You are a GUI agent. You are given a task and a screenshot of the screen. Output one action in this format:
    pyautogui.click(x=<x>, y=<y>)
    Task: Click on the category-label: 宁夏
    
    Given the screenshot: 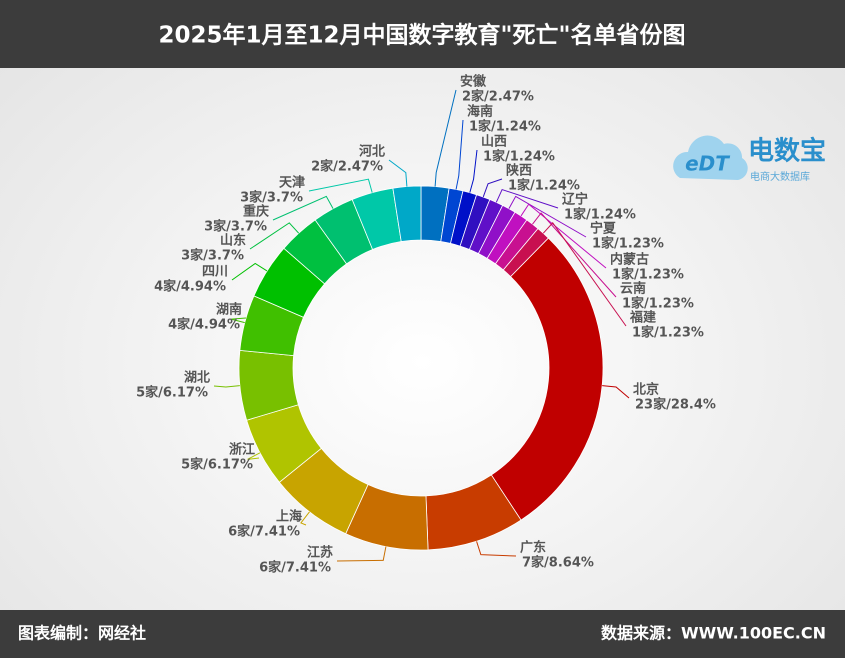 What is the action you would take?
    pyautogui.click(x=603, y=229)
    